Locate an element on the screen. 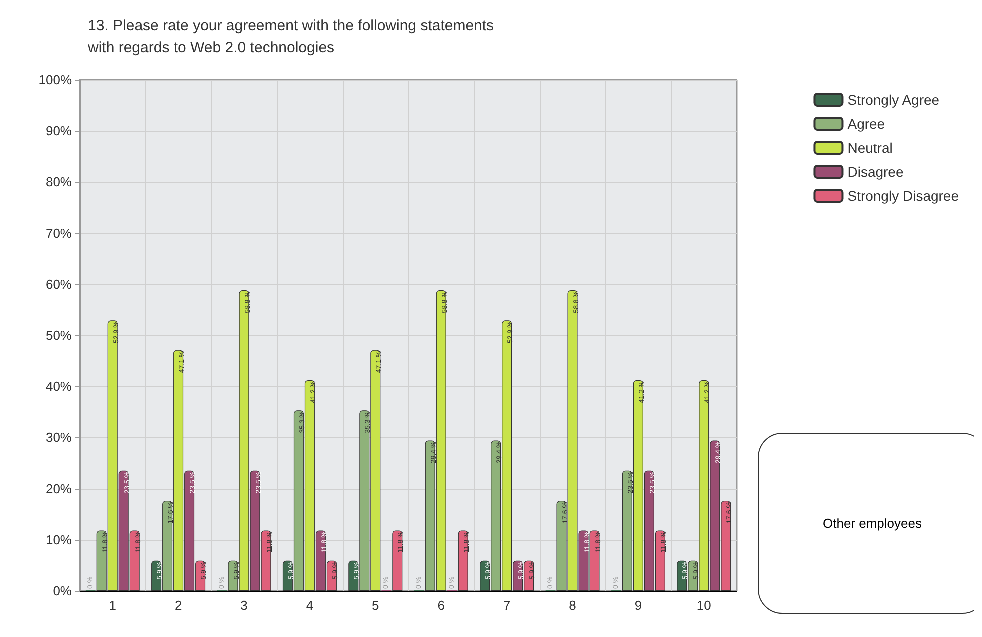 The image size is (982, 637). x-tick-label: 6 is located at coordinates (441, 605).